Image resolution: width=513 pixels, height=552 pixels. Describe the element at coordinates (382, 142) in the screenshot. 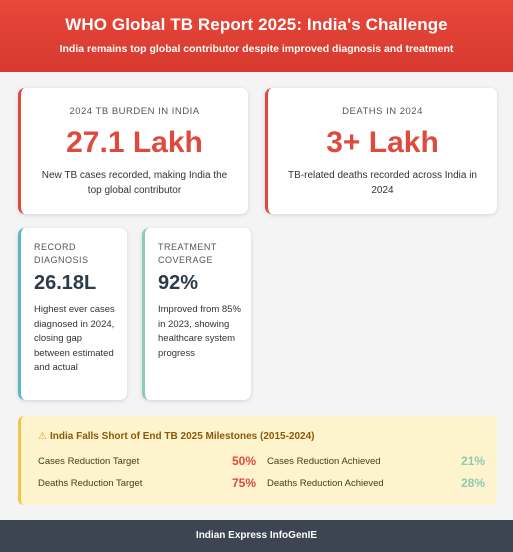

I see `deaths-value: 3+ Lakh` at that location.